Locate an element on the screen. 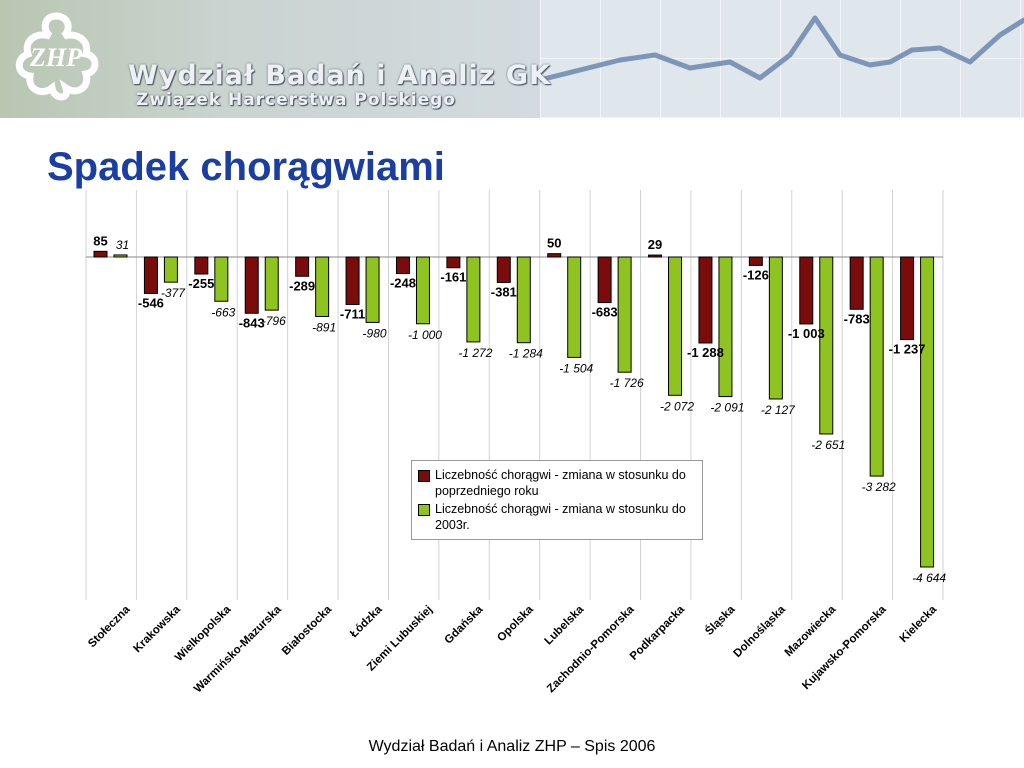 The width and height of the screenshot is (1024, 768). data-label-2003: -2 091 is located at coordinates (727, 408).